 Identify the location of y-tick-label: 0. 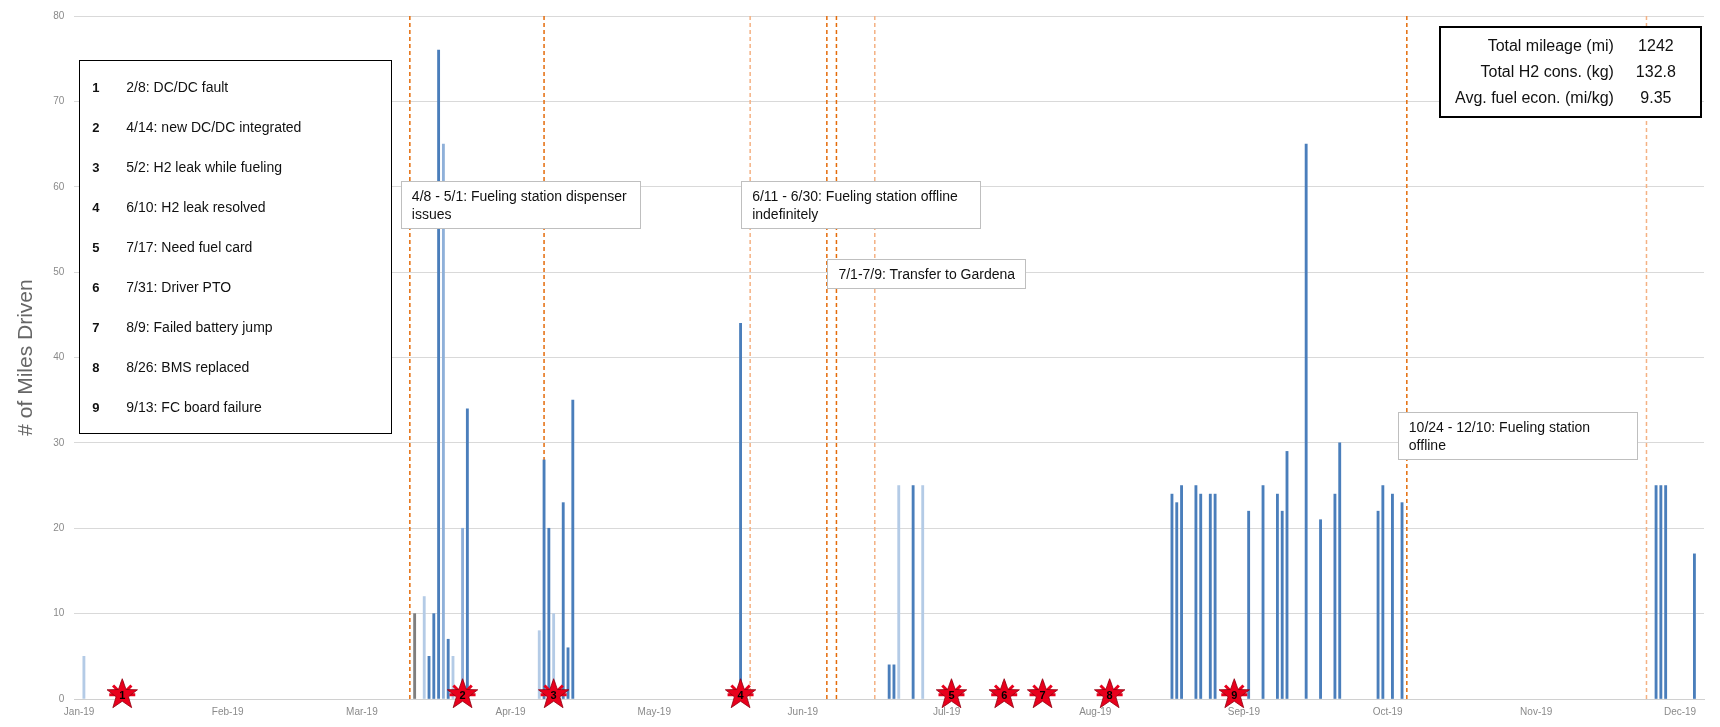
(61, 698).